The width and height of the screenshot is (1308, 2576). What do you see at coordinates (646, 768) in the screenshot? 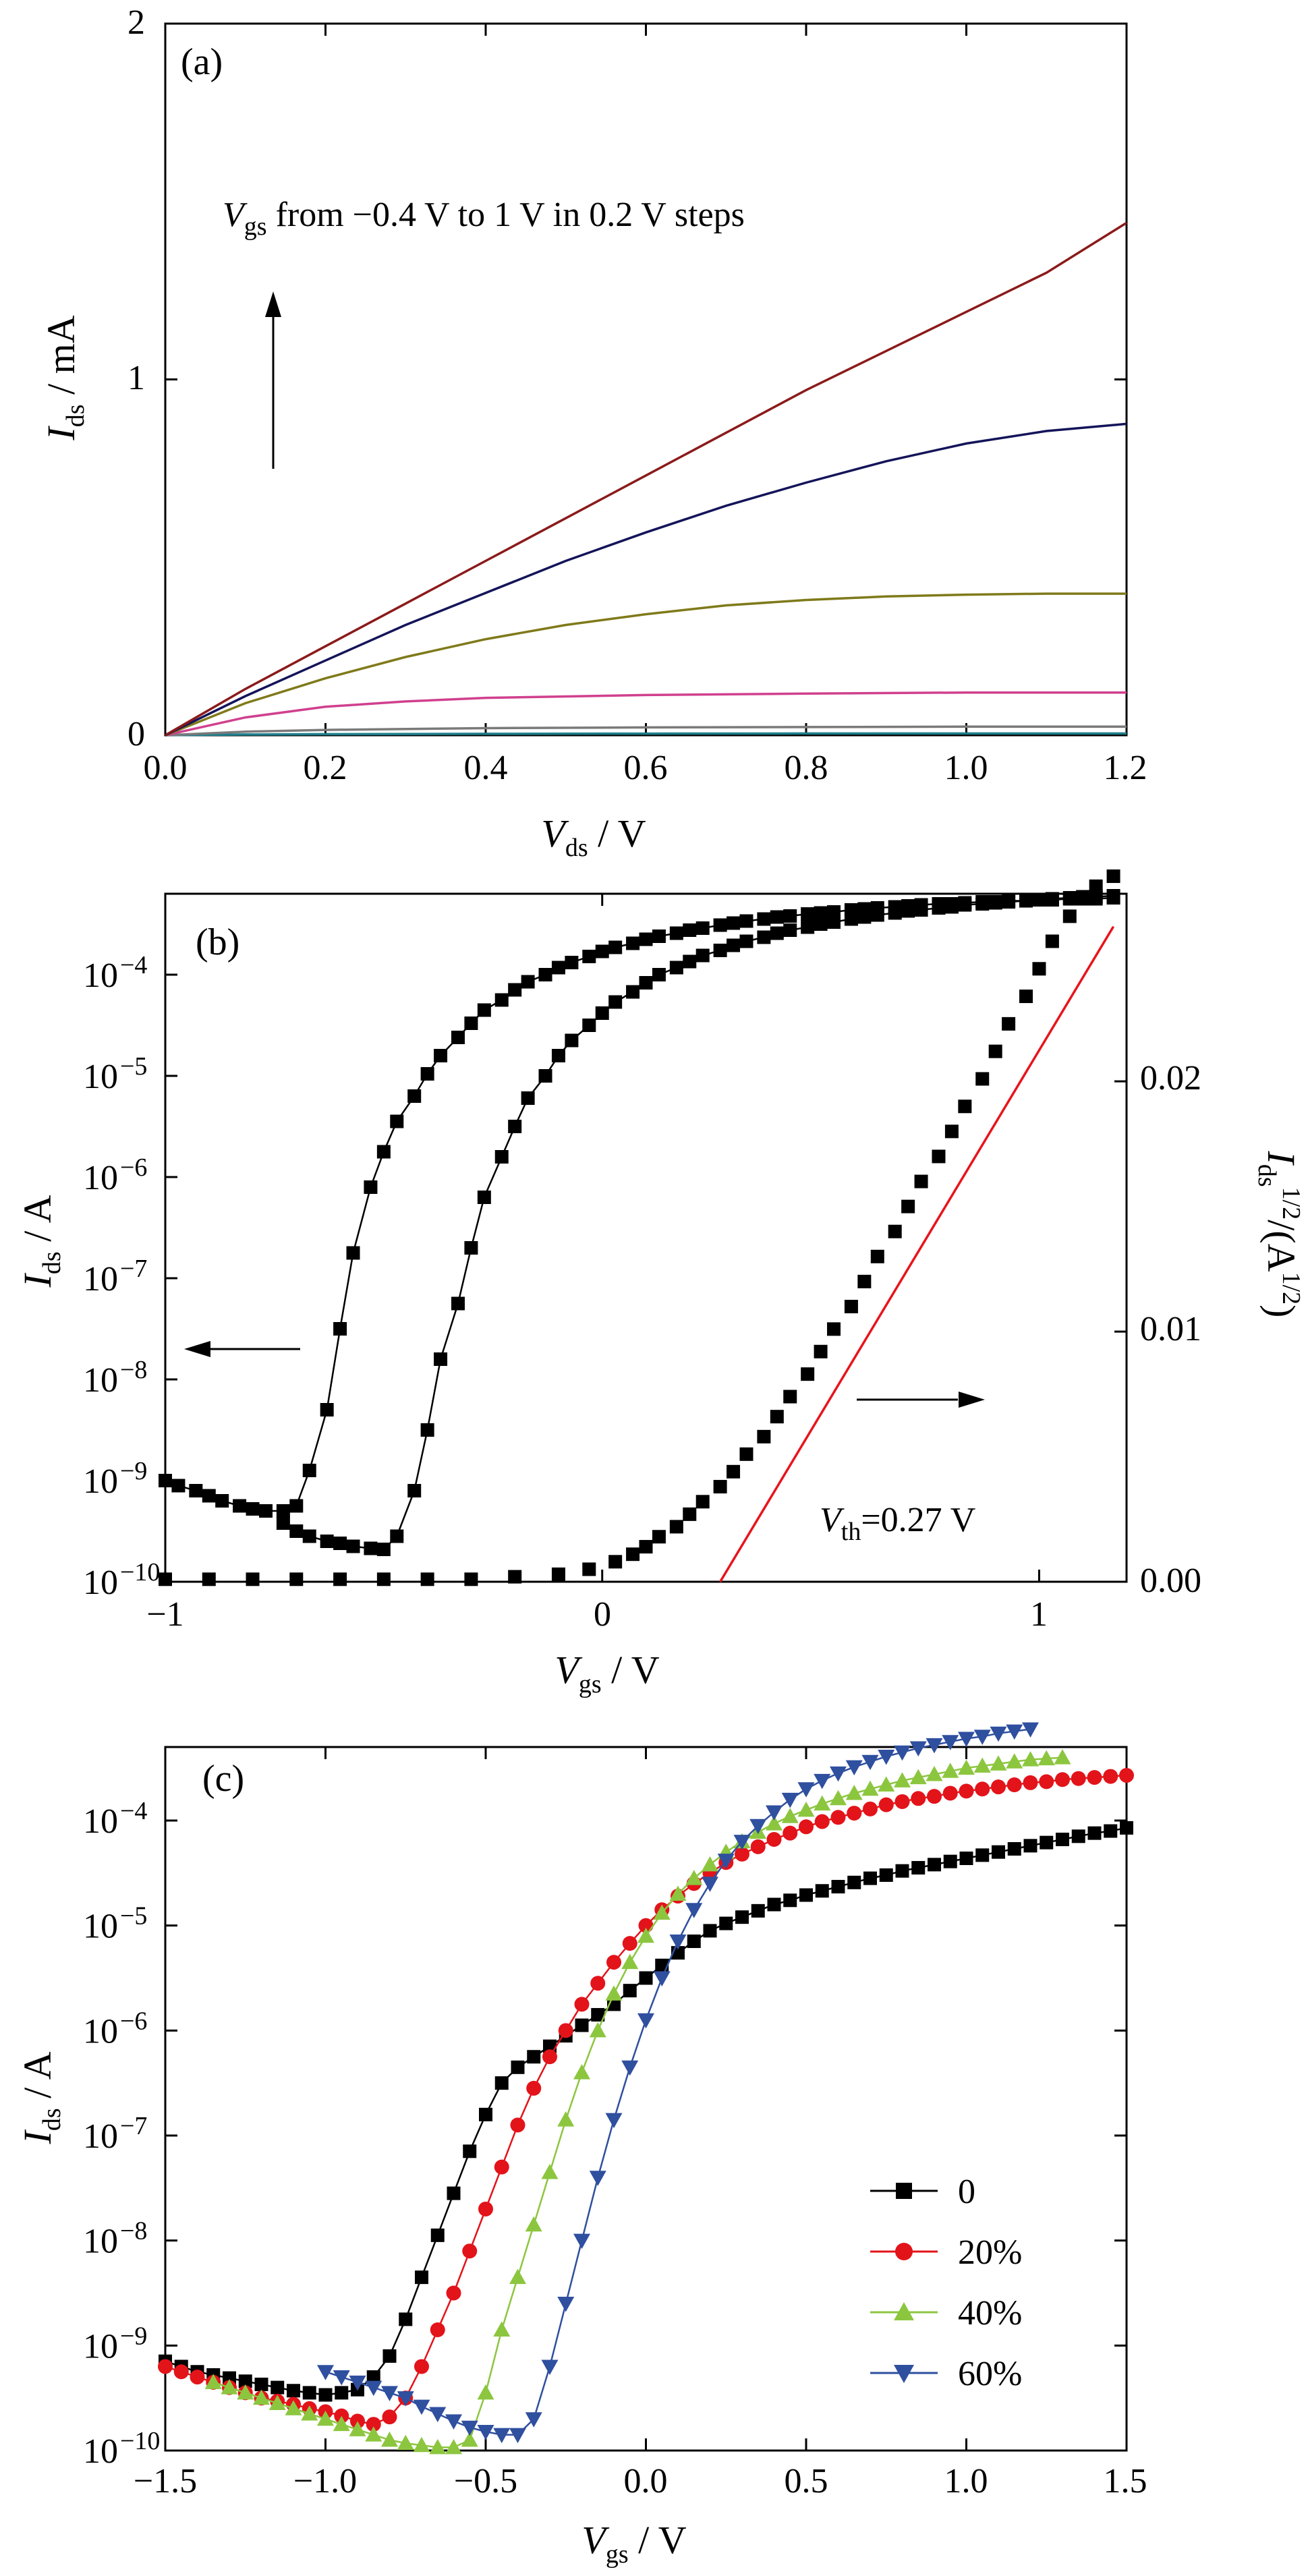
I see `panel-a-x-ticks: 0.0 0.2 0.4 0.6 0.8 1.0 1.2` at bounding box center [646, 768].